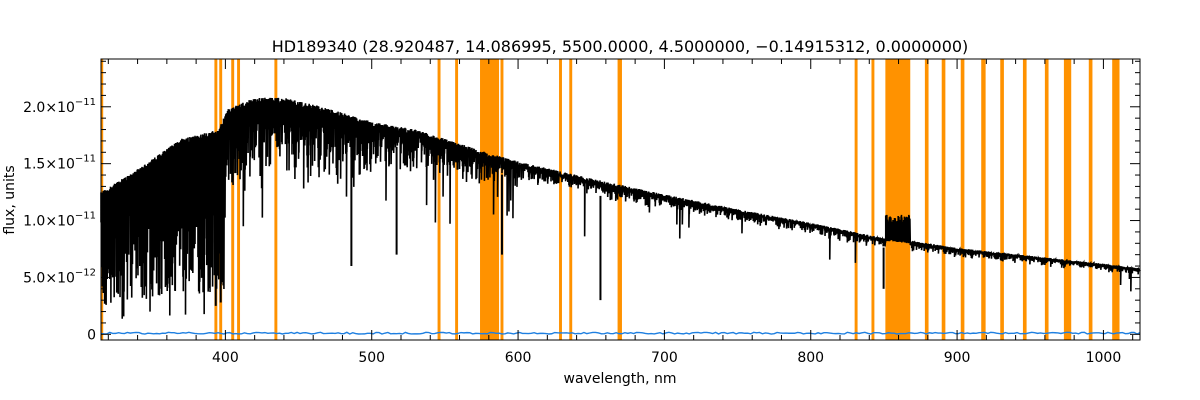  What do you see at coordinates (371, 358) in the screenshot?
I see `x-tick-label: 500` at bounding box center [371, 358].